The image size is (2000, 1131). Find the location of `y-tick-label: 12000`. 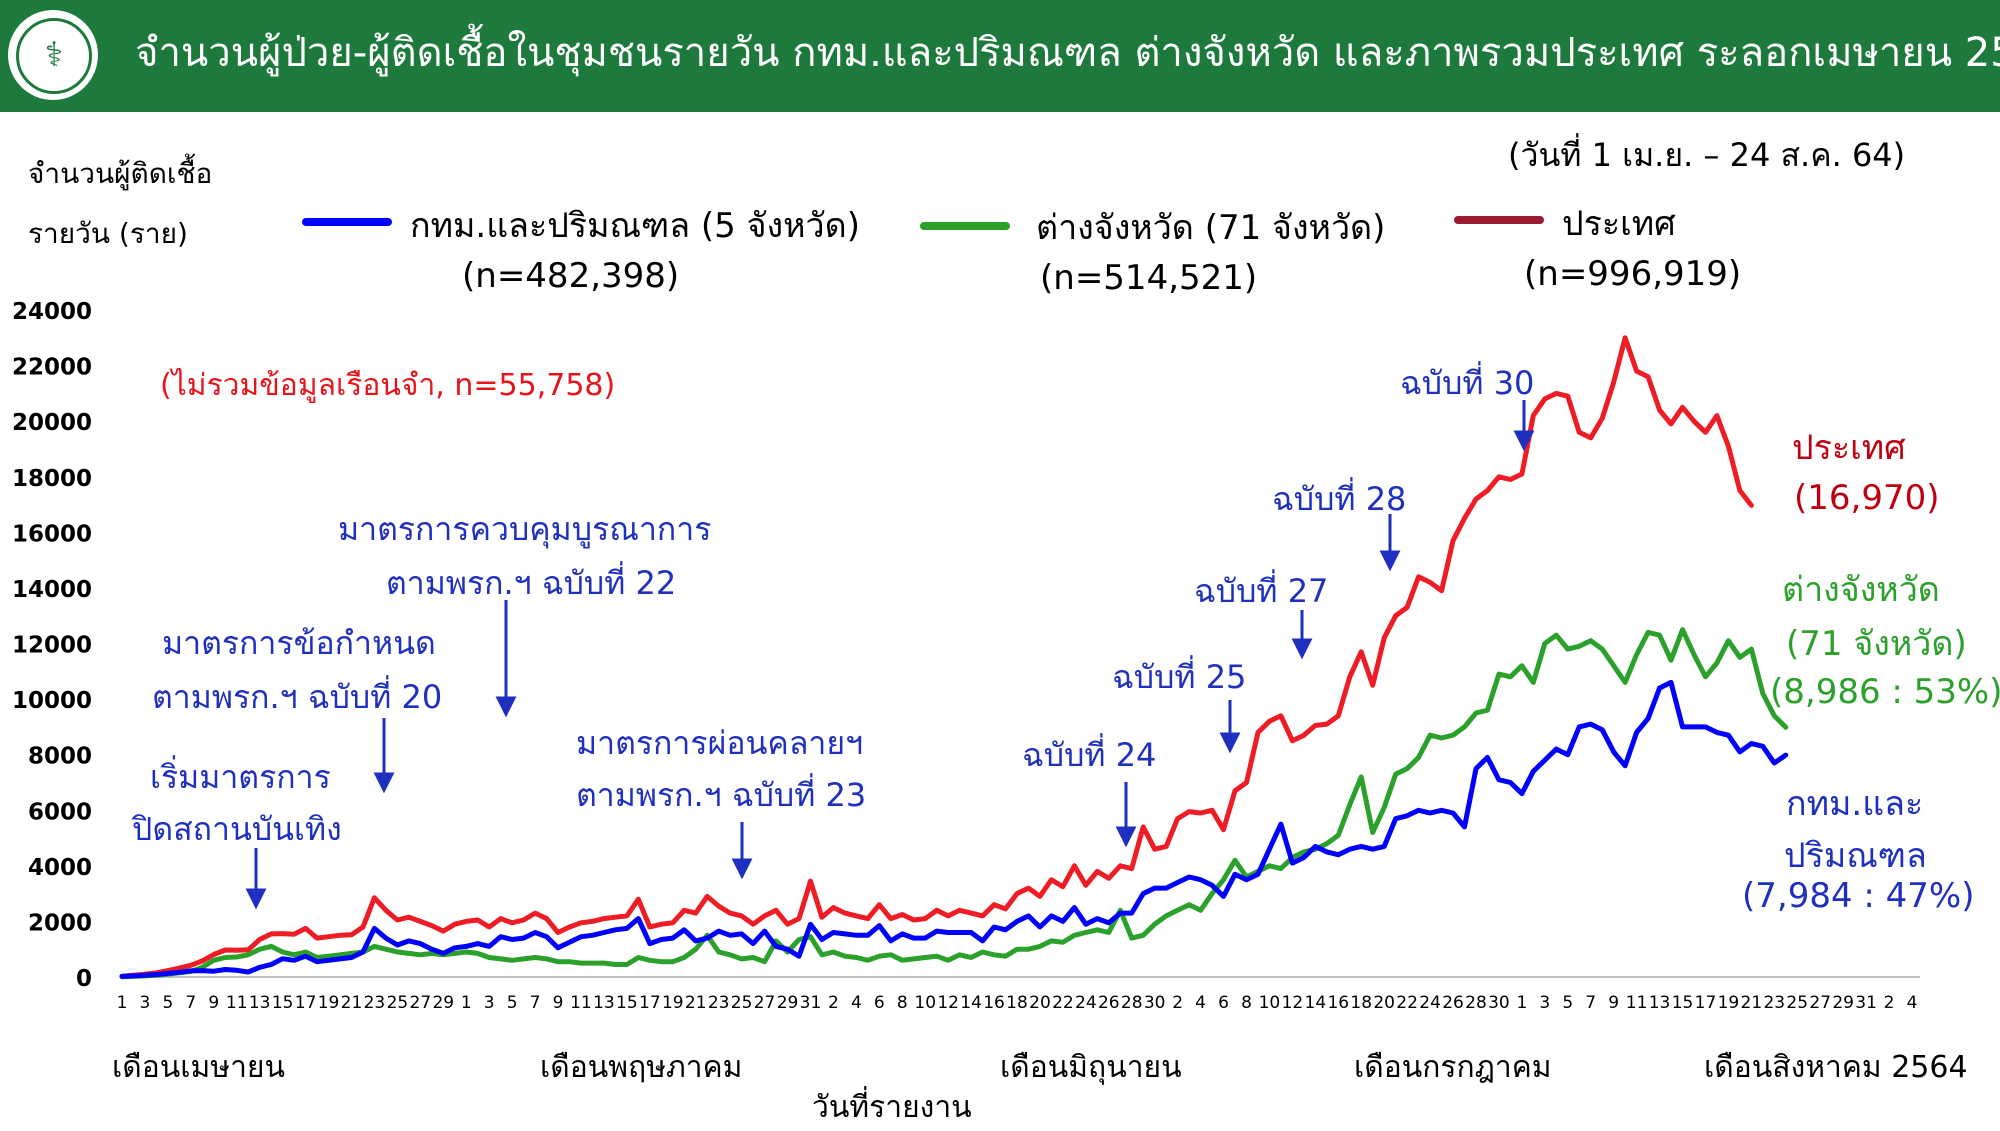

y-tick-label: 12000 is located at coordinates (52, 646).